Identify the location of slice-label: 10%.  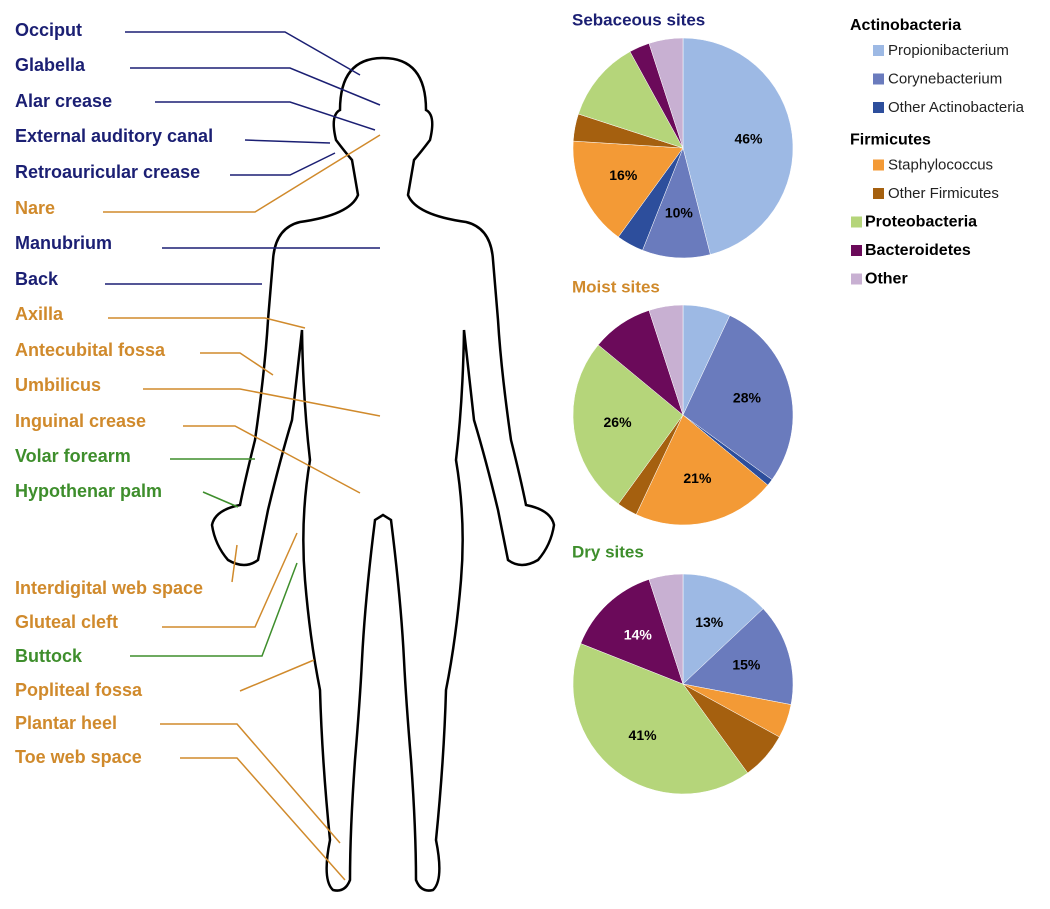
(679, 213).